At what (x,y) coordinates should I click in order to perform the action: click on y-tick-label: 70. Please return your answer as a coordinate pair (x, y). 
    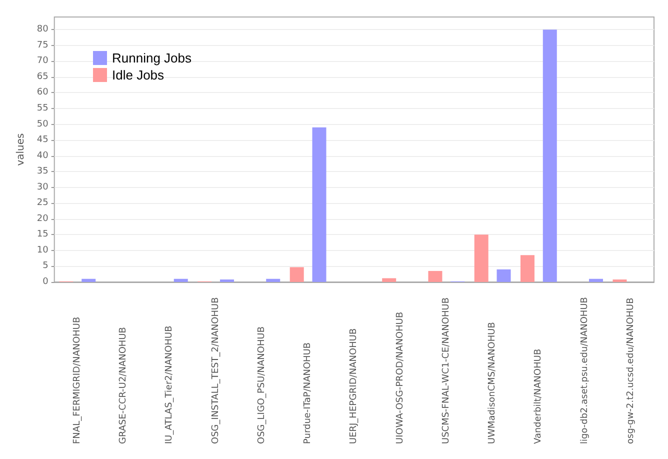
    Looking at the image, I should click on (42, 61).